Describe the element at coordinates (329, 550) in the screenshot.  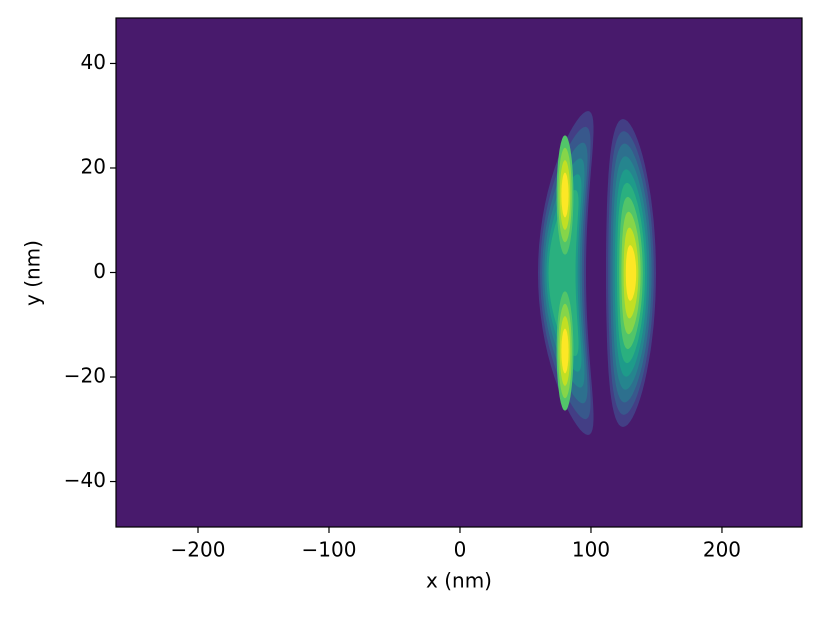
I see `x-tick-label: −100` at that location.